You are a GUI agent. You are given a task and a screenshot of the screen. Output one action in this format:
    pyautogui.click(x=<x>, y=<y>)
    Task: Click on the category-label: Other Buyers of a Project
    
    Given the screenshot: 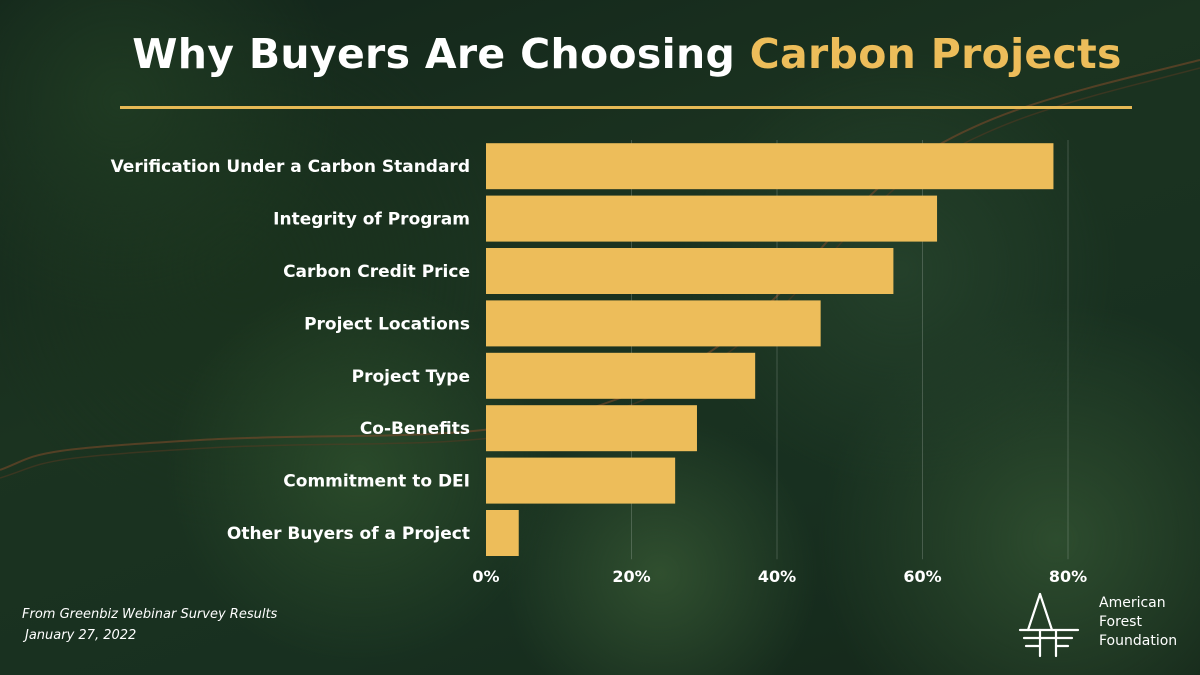 What is the action you would take?
    pyautogui.click(x=348, y=534)
    